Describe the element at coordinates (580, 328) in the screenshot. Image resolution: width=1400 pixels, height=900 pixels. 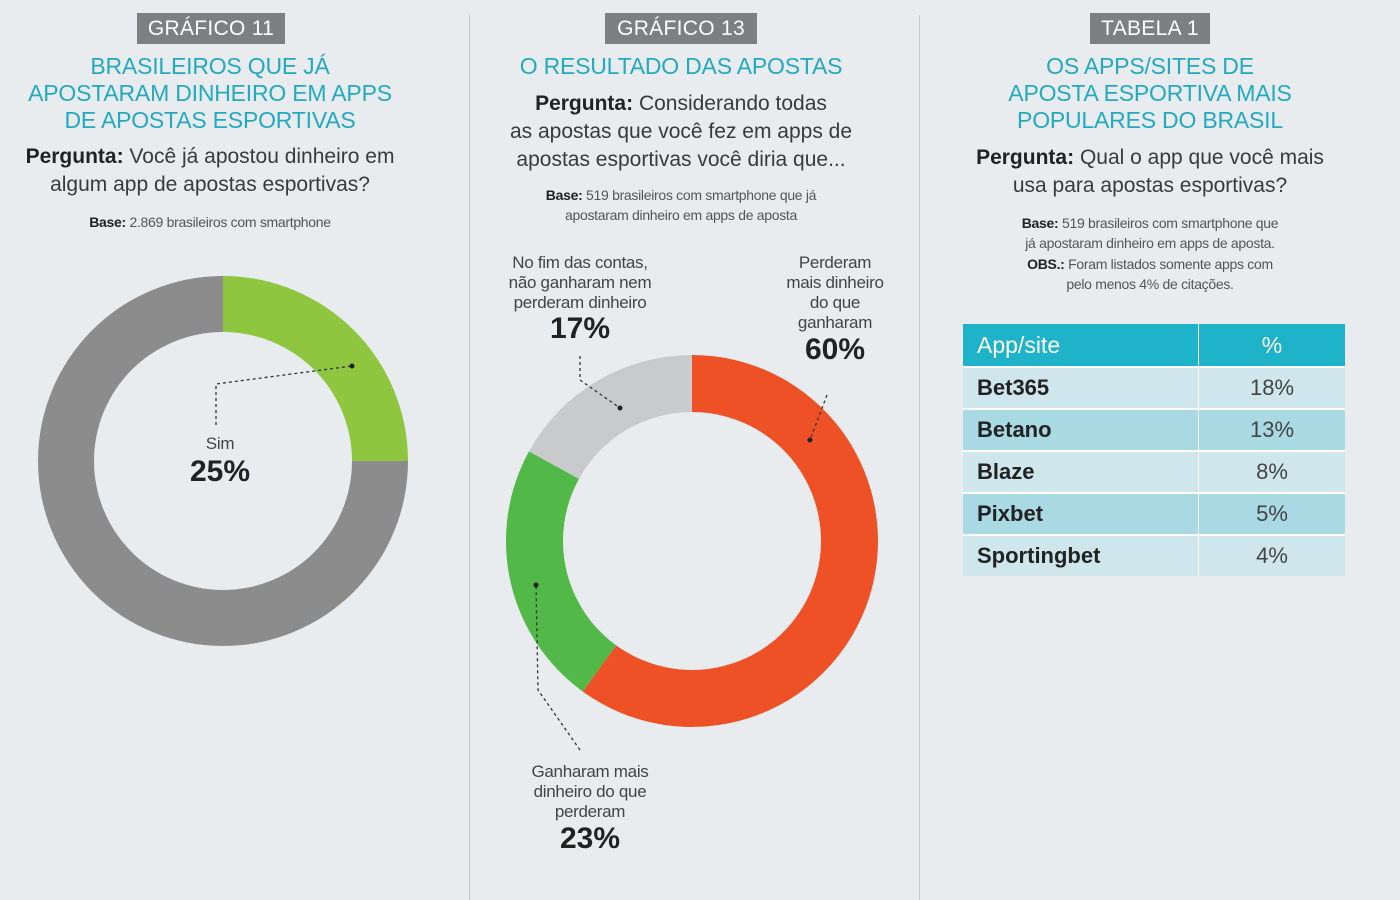
I see `slice-value-nem: 17%` at that location.